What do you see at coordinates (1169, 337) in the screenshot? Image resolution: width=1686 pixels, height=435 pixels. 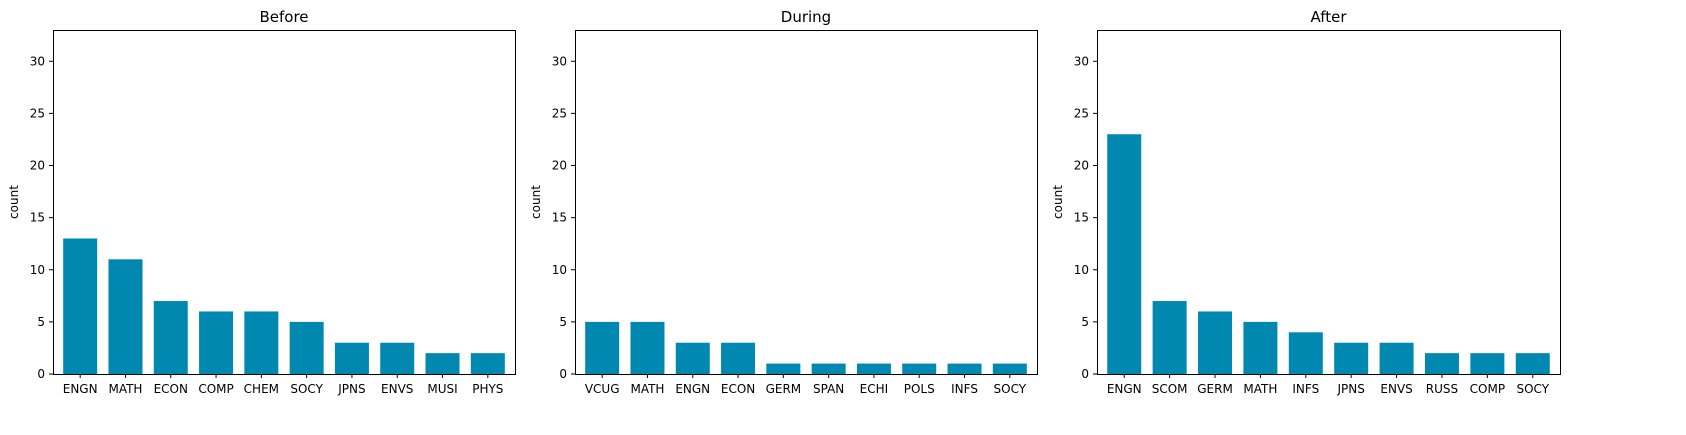 I see `bar-scom` at bounding box center [1169, 337].